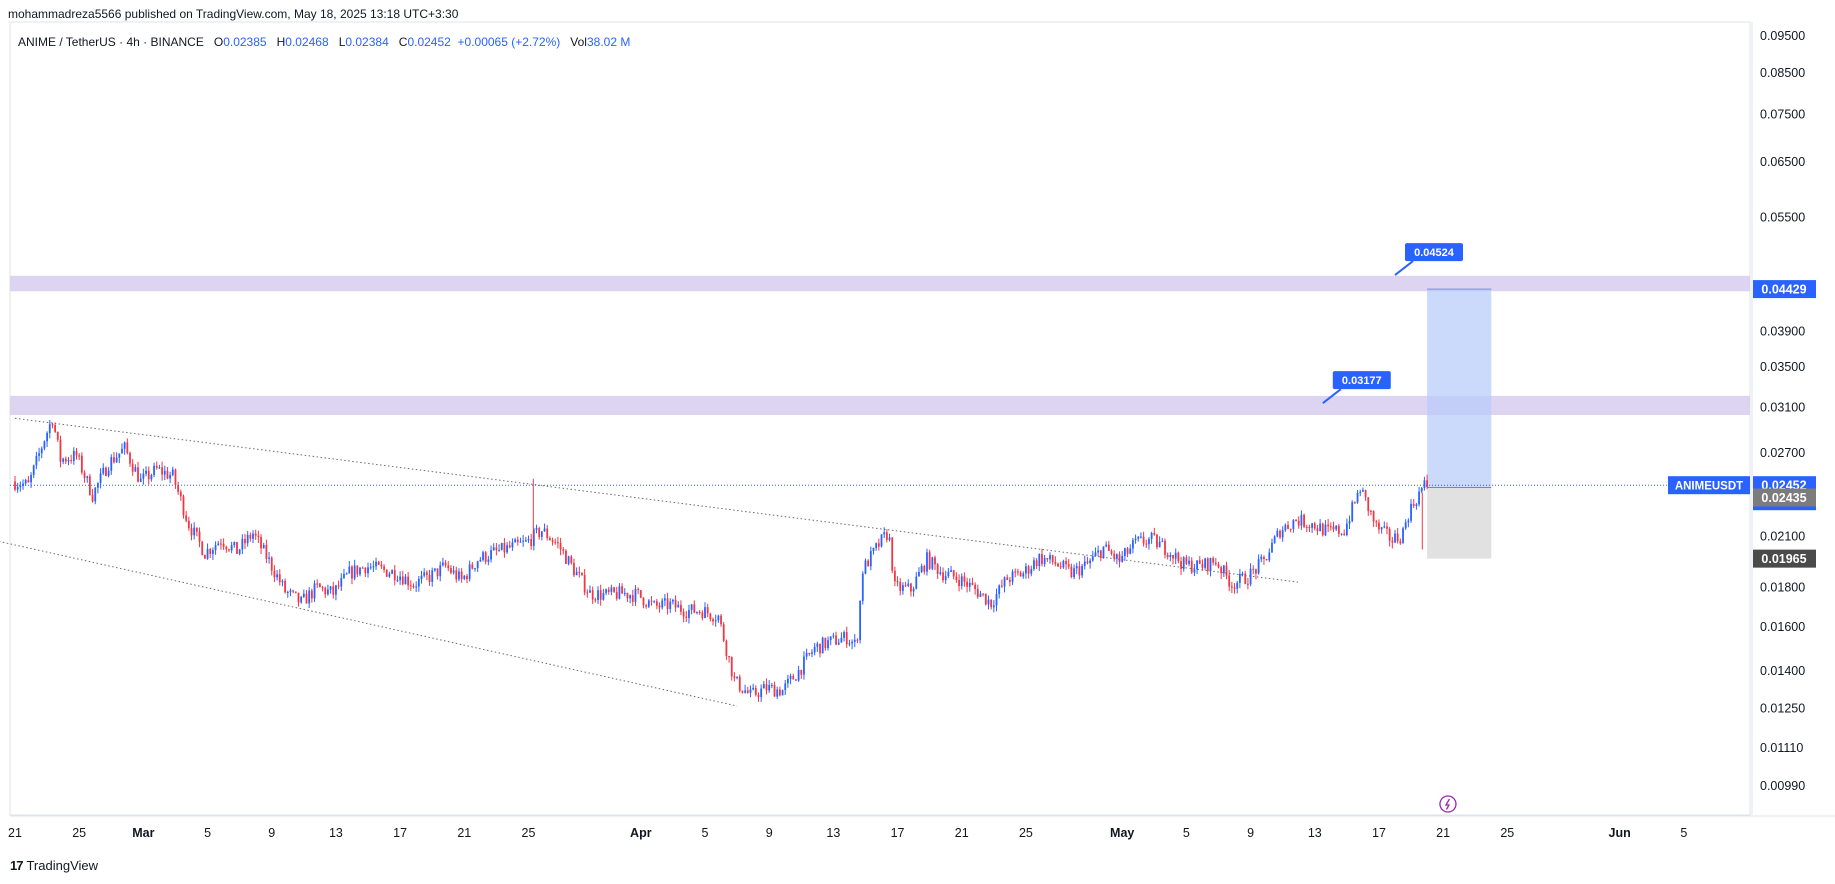 This screenshot has height=884, width=1835. I want to click on time-tick-label: Jun, so click(1620, 833).